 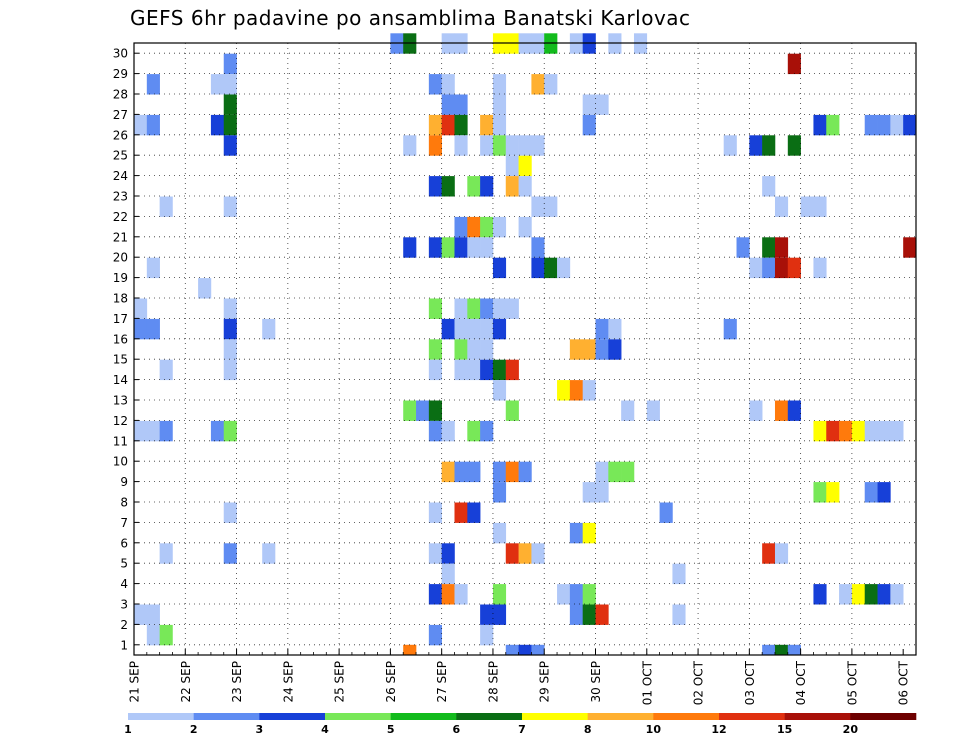 I want to click on colorbar-label: 12, so click(x=718, y=729).